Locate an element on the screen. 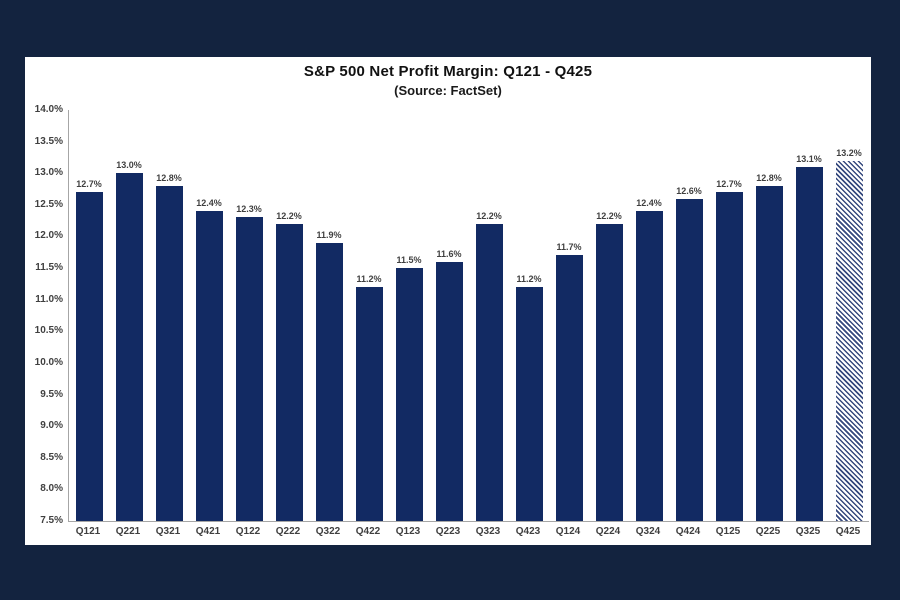 This screenshot has width=900, height=600. bar-value-label: 12.6% is located at coordinates (689, 191).